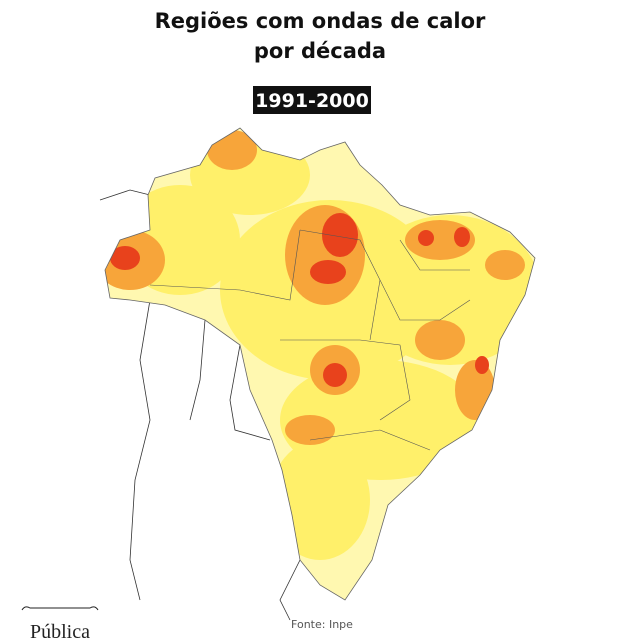  Describe the element at coordinates (320, 21) in the screenshot. I see `title-line: Regiões com ondas de calor` at that location.